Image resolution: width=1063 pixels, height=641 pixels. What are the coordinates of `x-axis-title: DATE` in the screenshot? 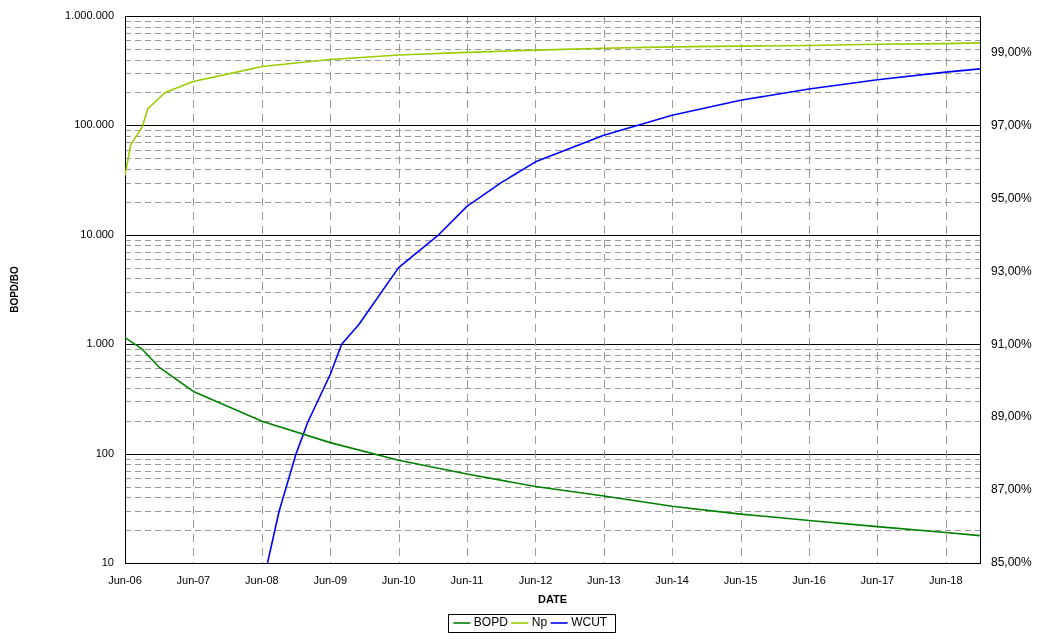 It's located at (552, 599).